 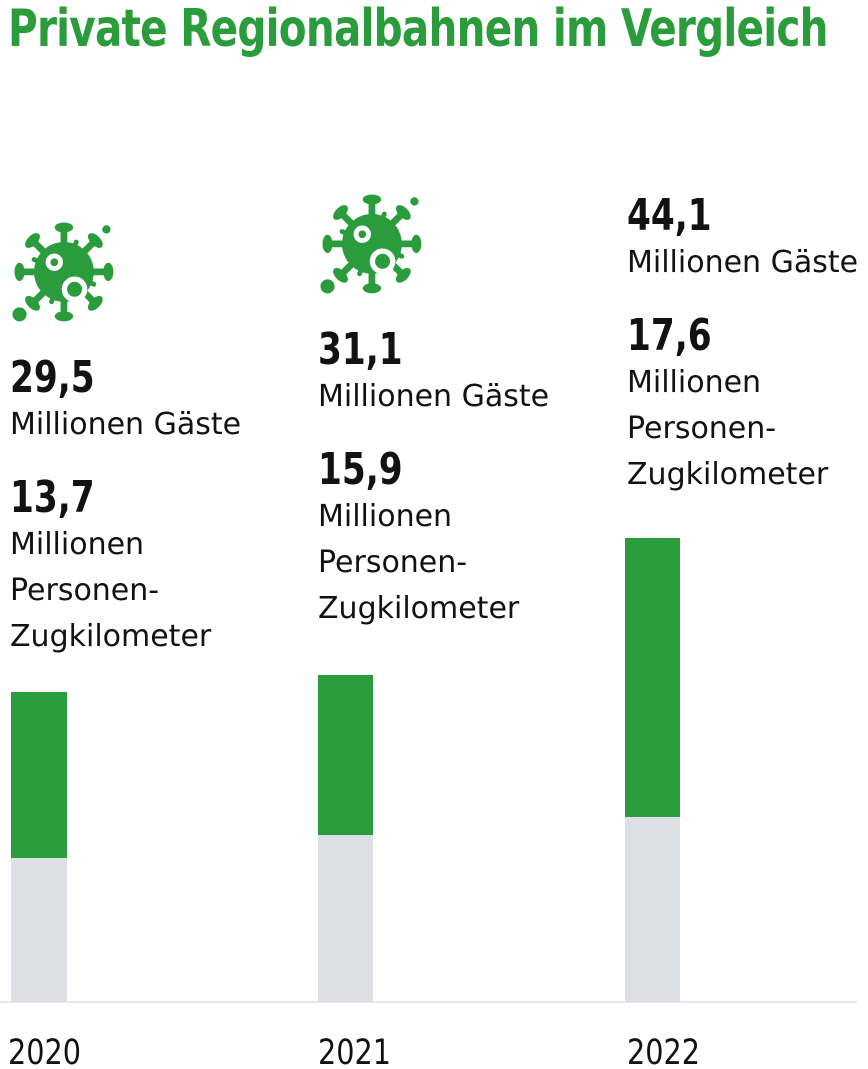 What do you see at coordinates (652, 909) in the screenshot?
I see `bar-2022-zugkm-segment` at bounding box center [652, 909].